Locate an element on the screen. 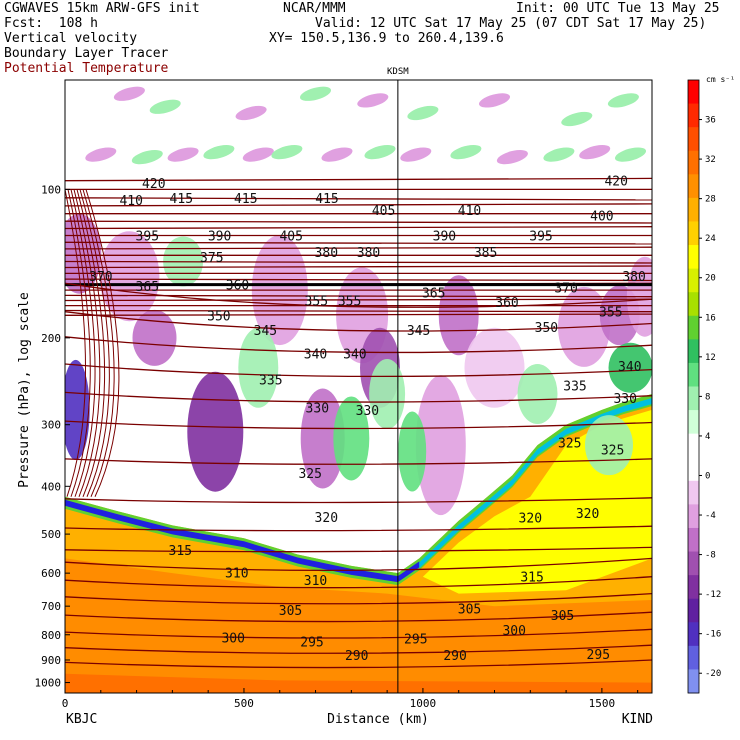  colorbar-unit: cm s⁻¹ is located at coordinates (720, 79).